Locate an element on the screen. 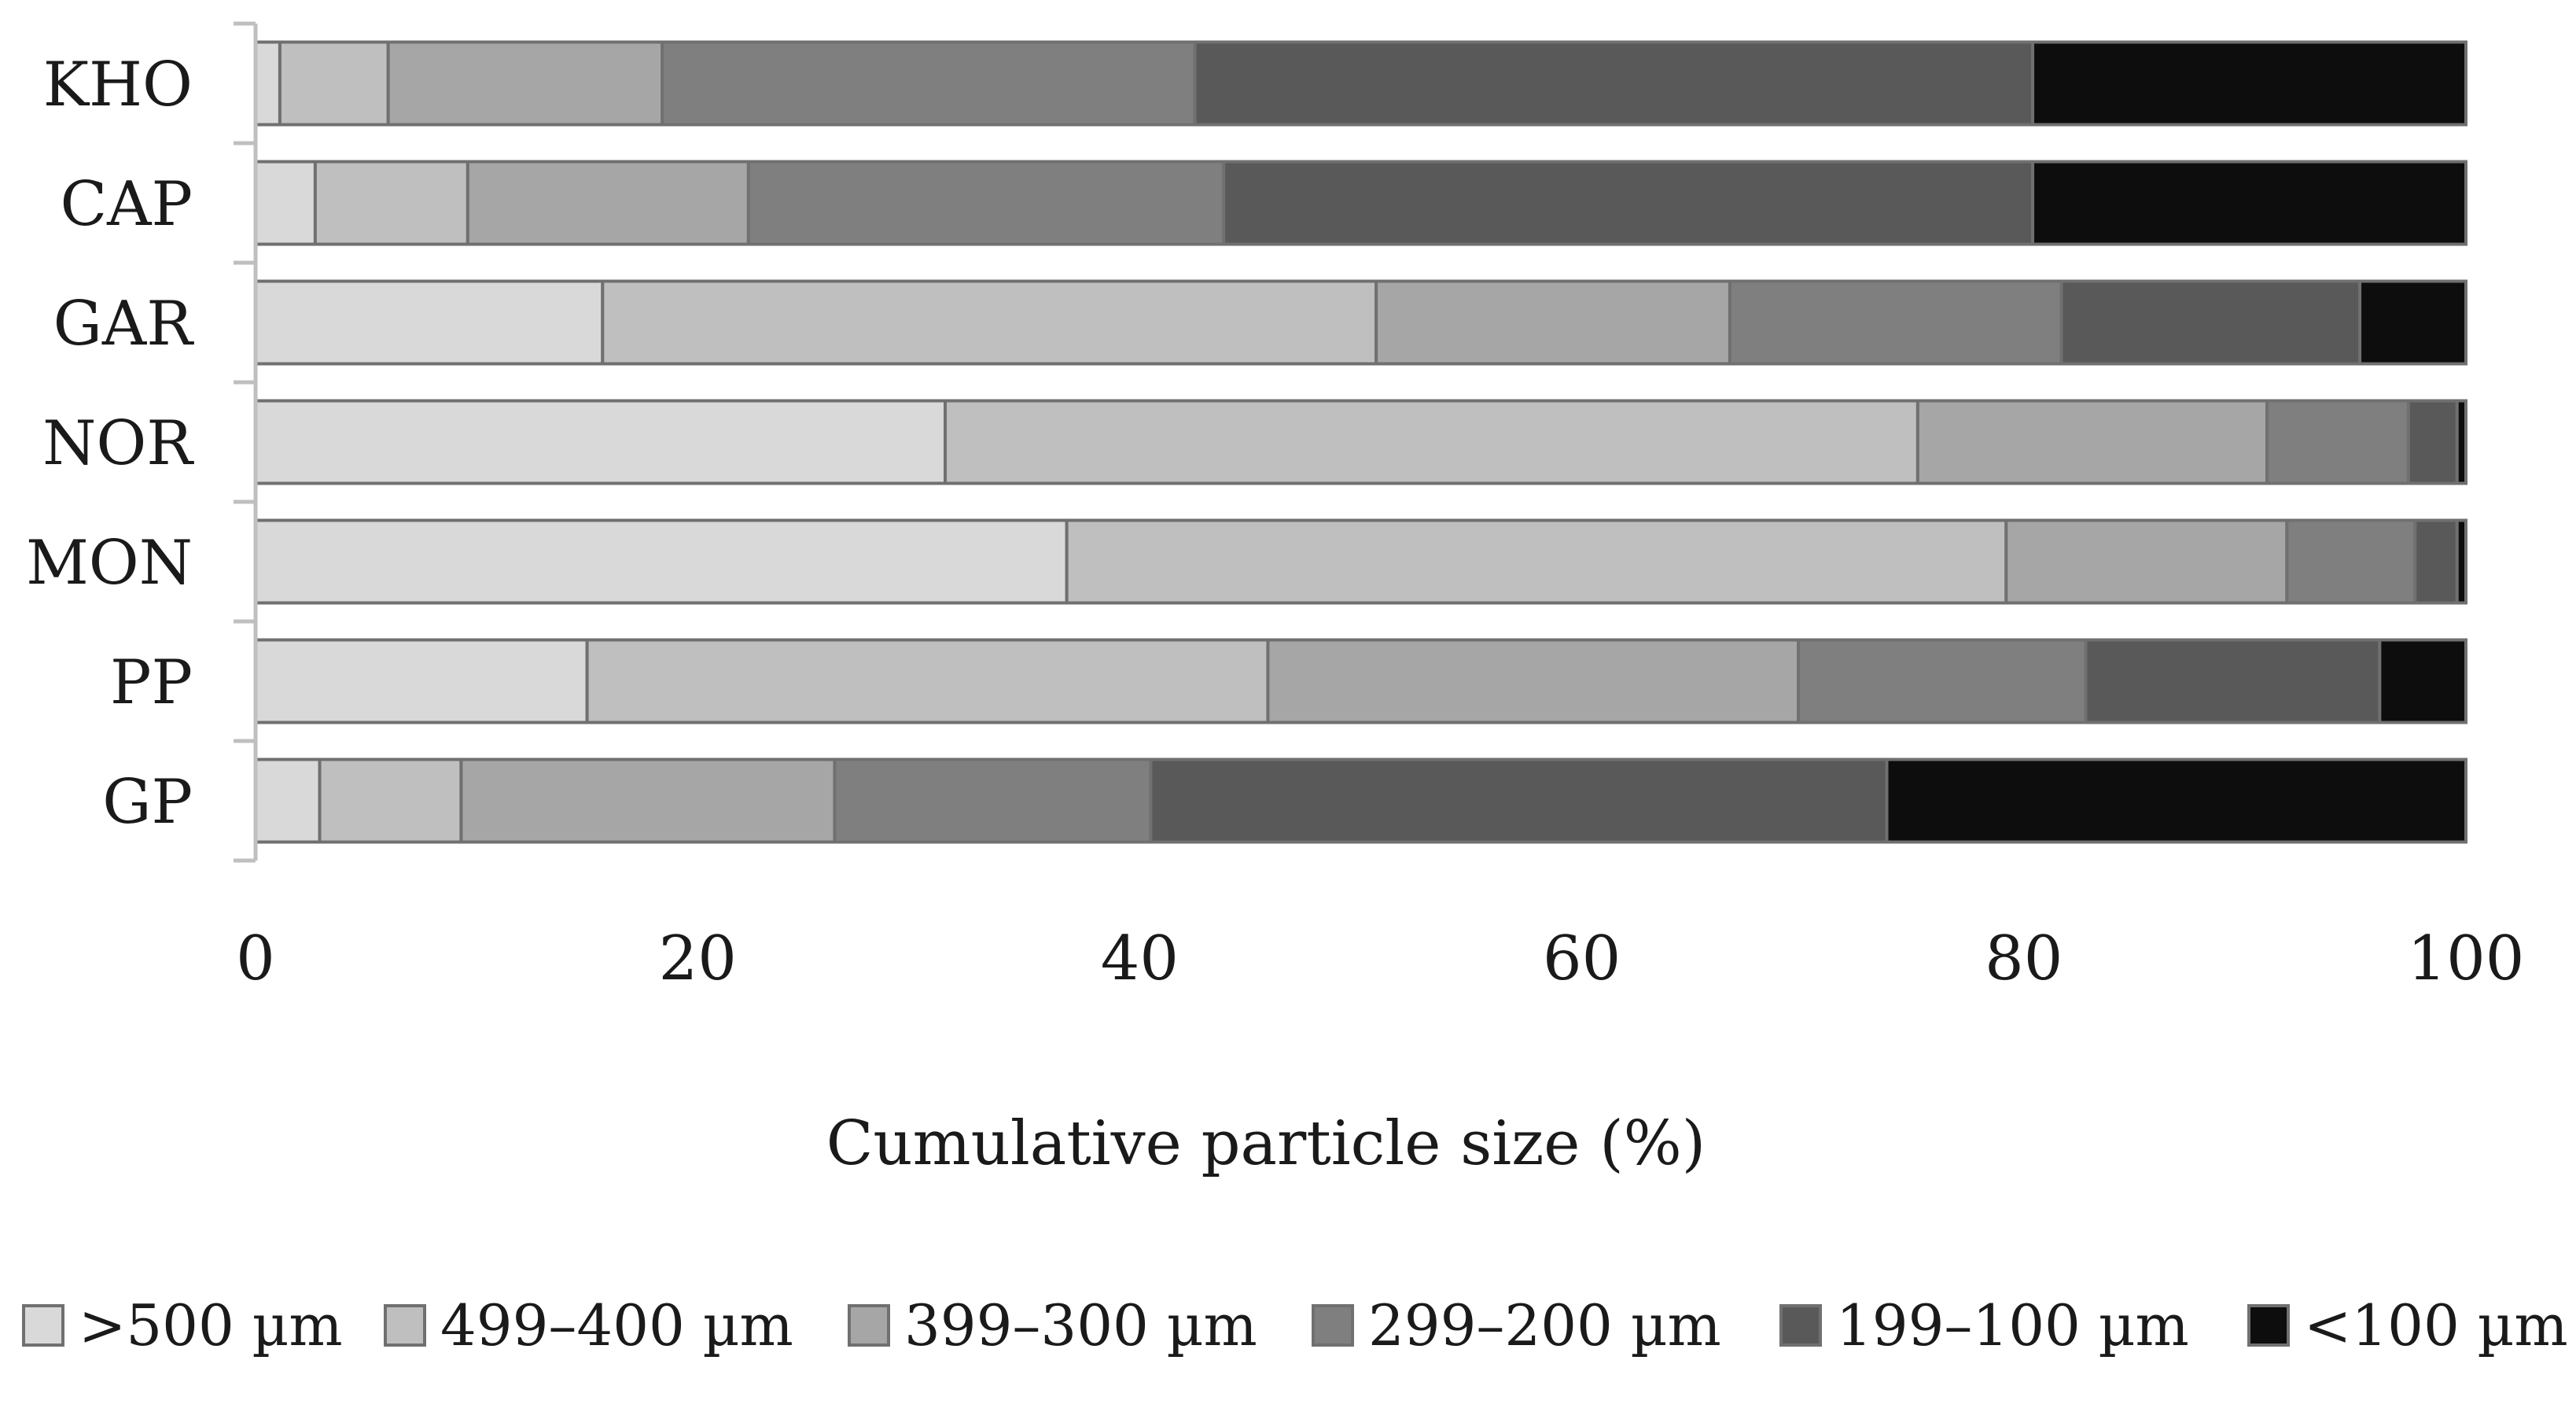 The width and height of the screenshot is (2576, 1408). y-tick-label-gar: GAR is located at coordinates (124, 324).